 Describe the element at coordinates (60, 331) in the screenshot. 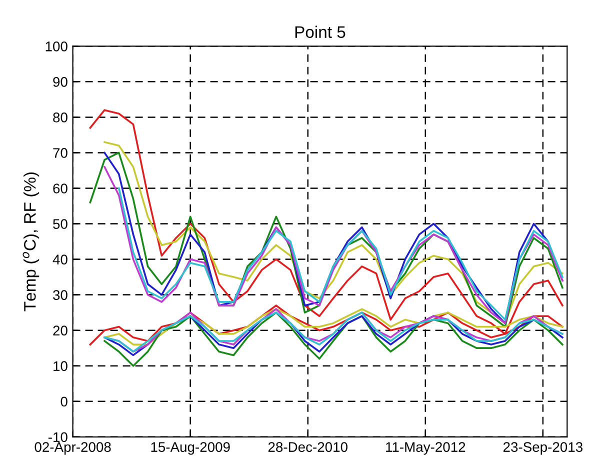

I see `y-tick-label: 20` at that location.